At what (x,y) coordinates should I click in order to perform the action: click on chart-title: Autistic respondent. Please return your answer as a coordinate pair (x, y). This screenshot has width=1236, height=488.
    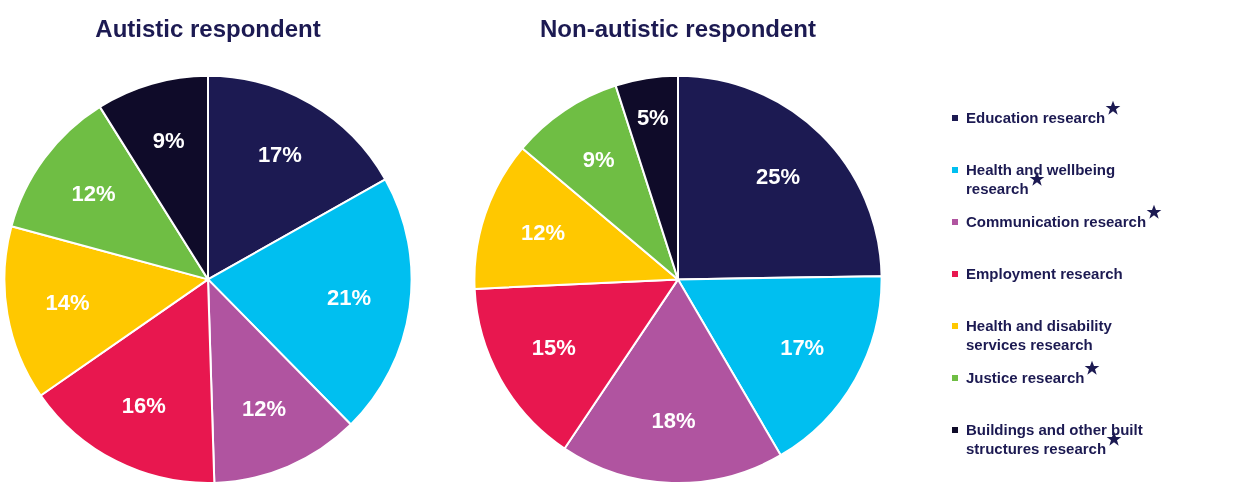
    Looking at the image, I should click on (208, 29).